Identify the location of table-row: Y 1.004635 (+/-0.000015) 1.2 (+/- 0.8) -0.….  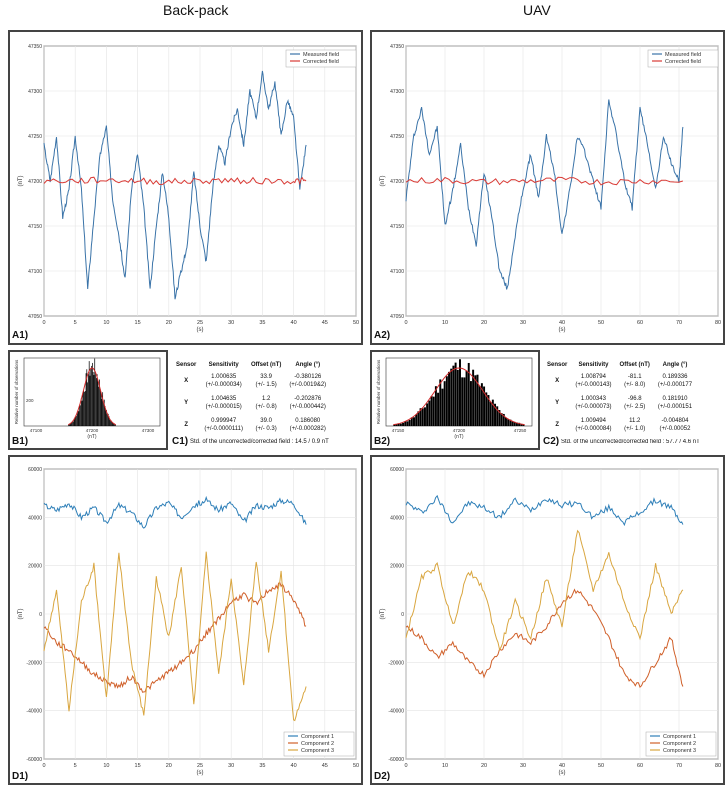
(251, 403).